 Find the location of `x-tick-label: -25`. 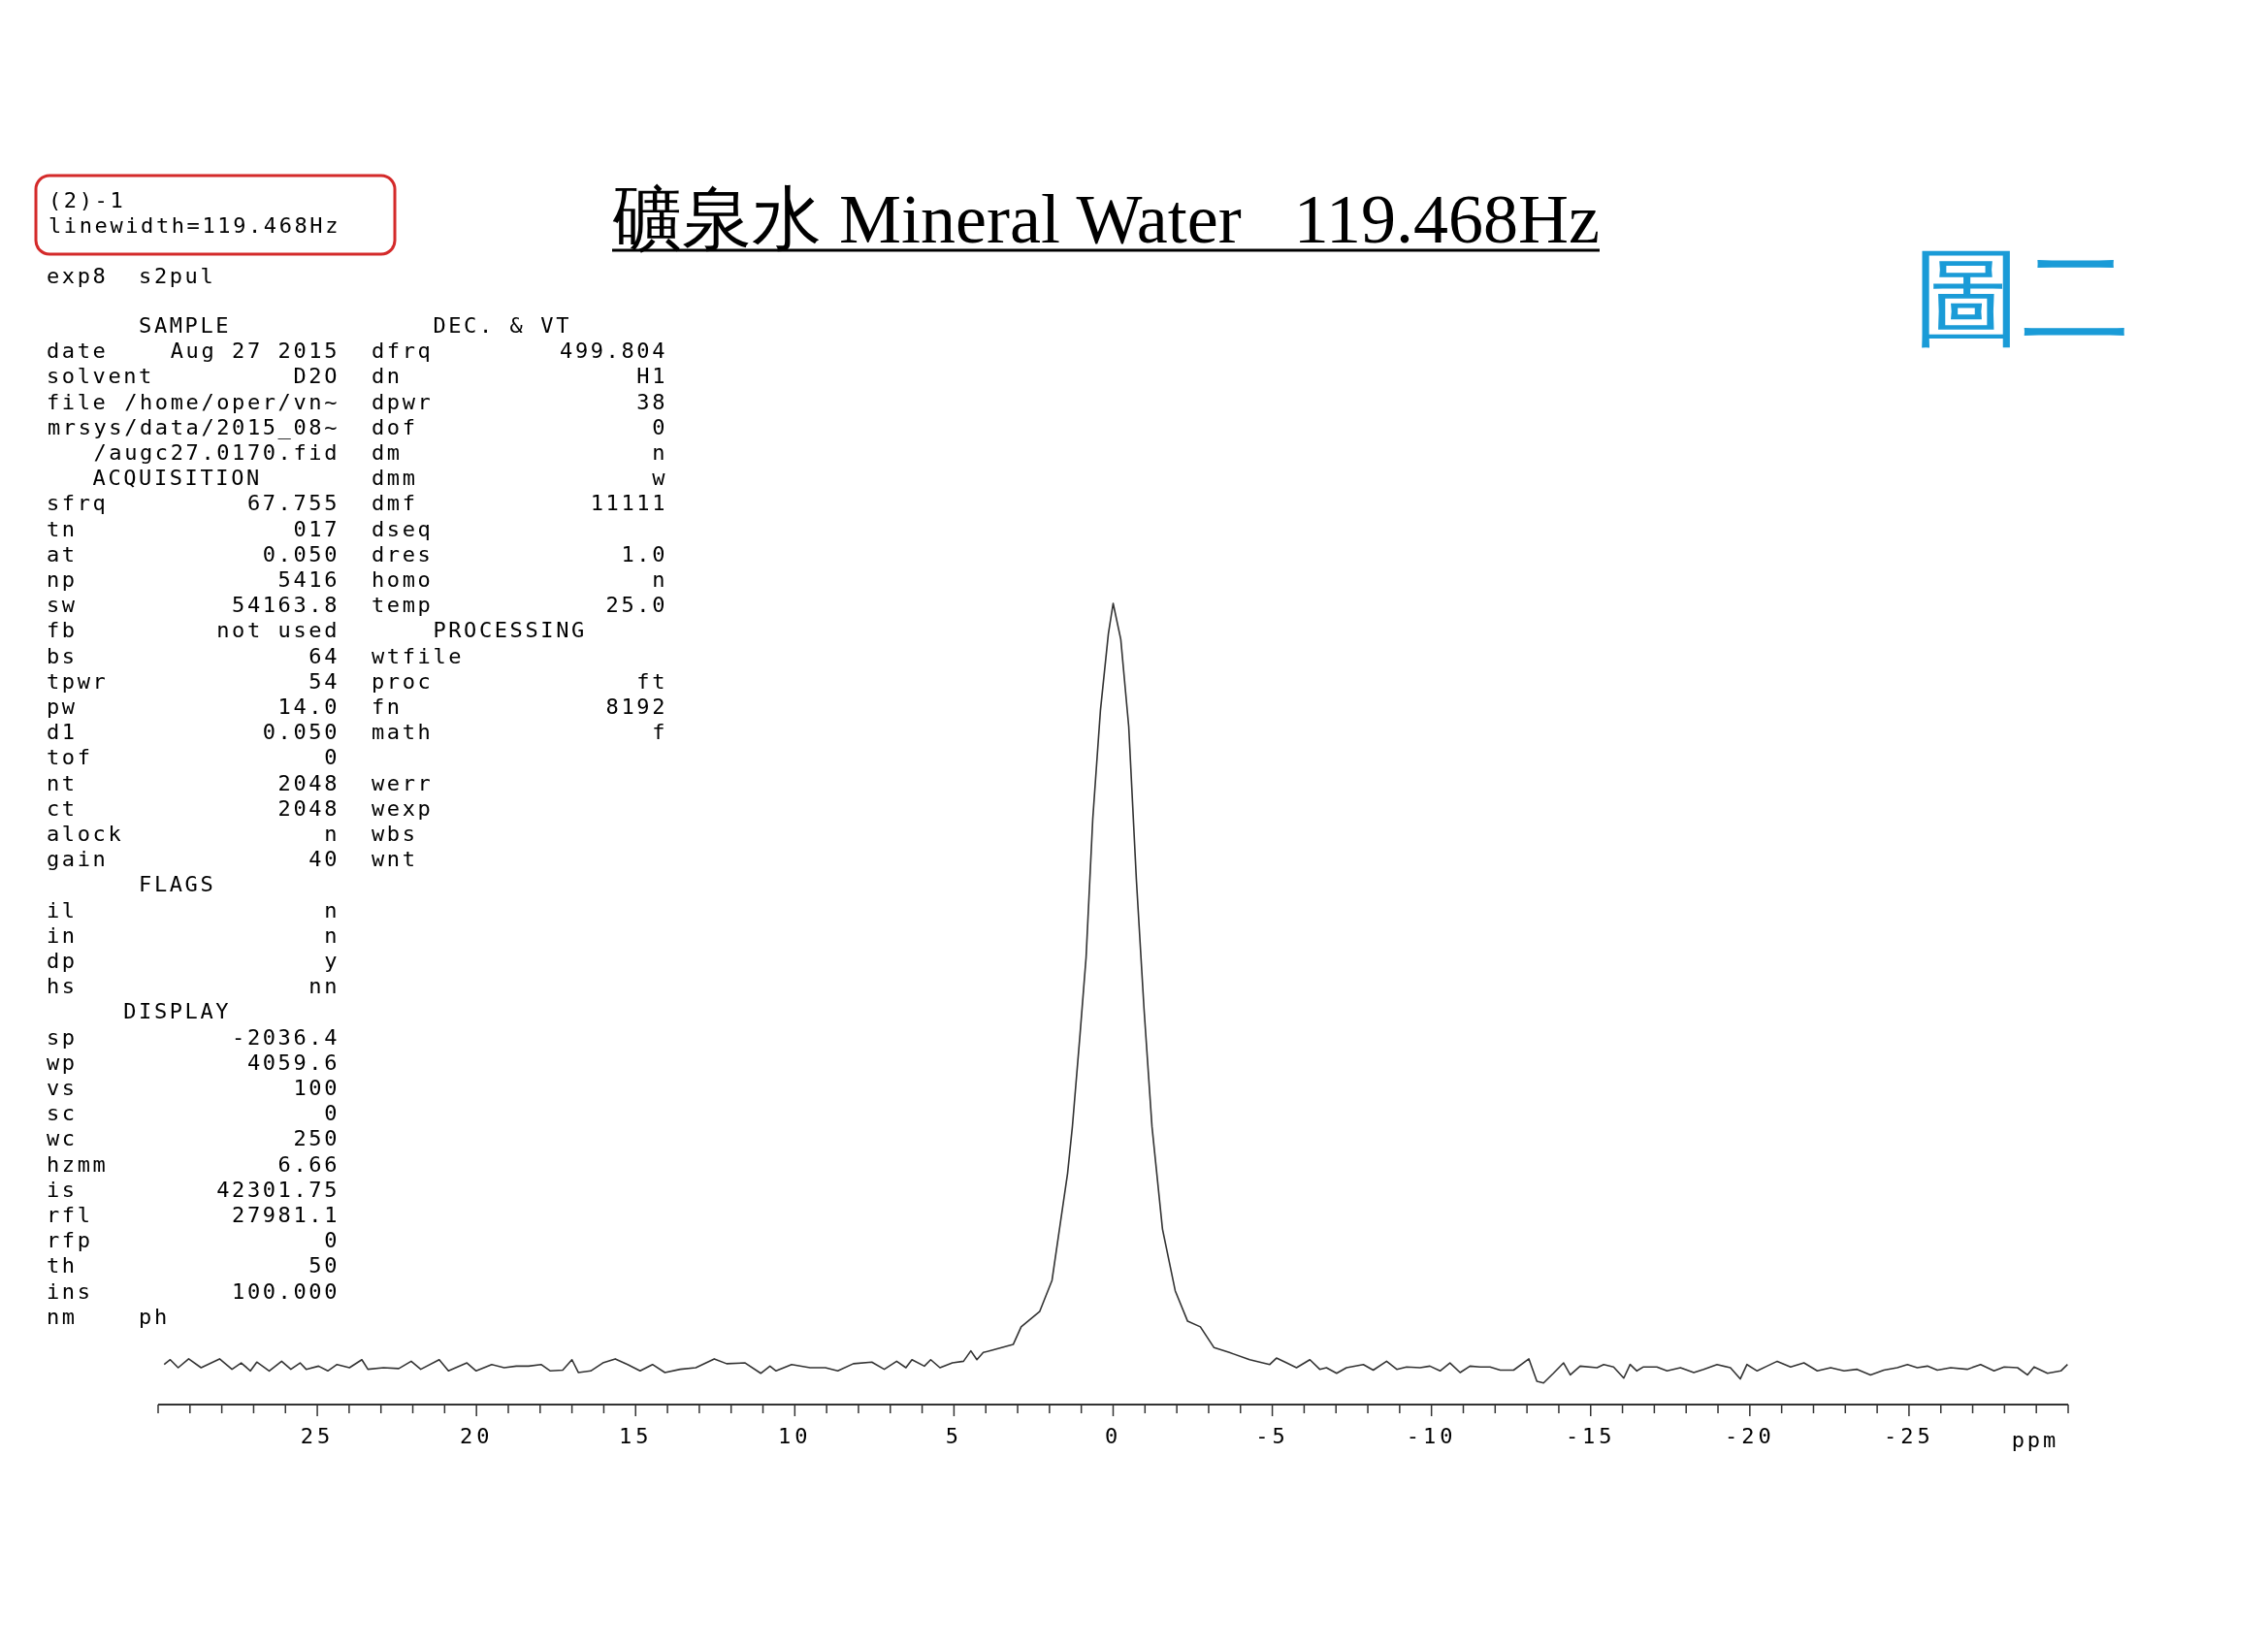

x-tick-label: -25 is located at coordinates (1909, 1436).